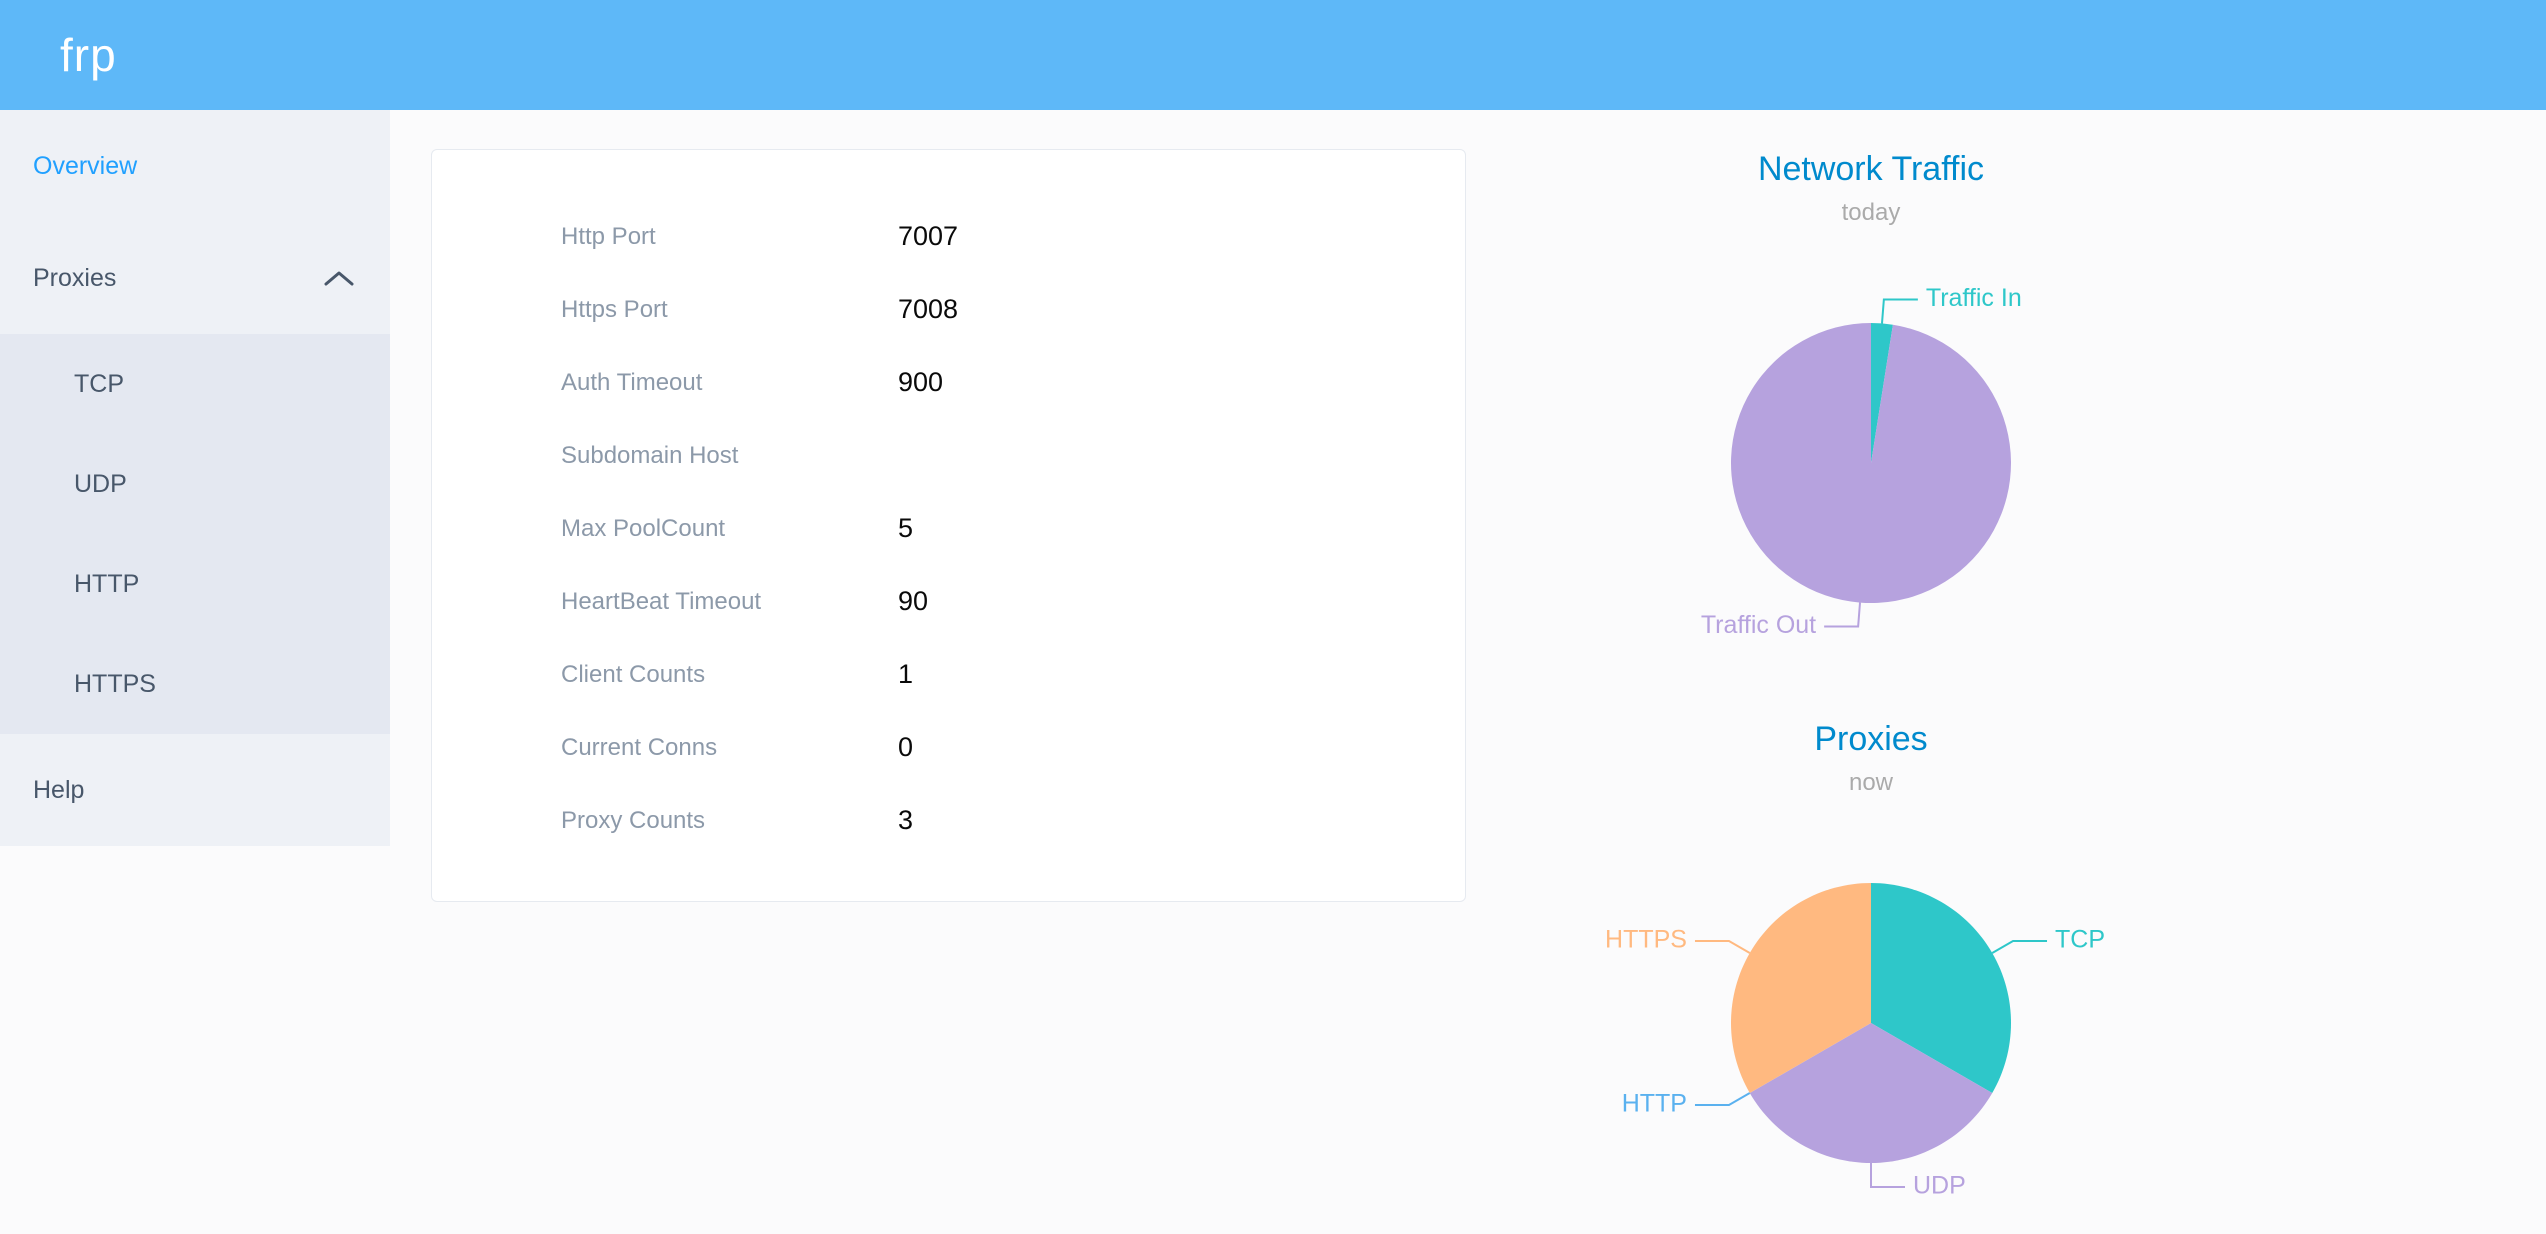  What do you see at coordinates (1887, 1175) in the screenshot?
I see `pie-label-line-udp` at bounding box center [1887, 1175].